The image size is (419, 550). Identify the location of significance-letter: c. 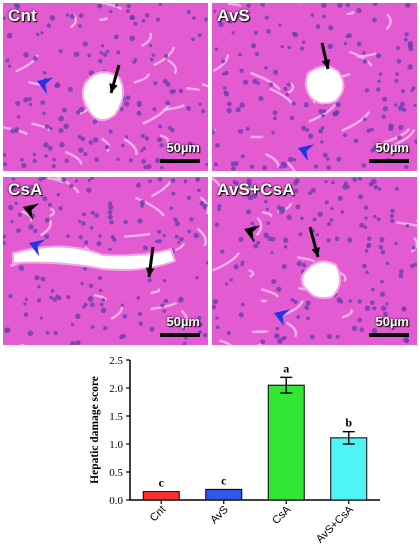
(224, 480).